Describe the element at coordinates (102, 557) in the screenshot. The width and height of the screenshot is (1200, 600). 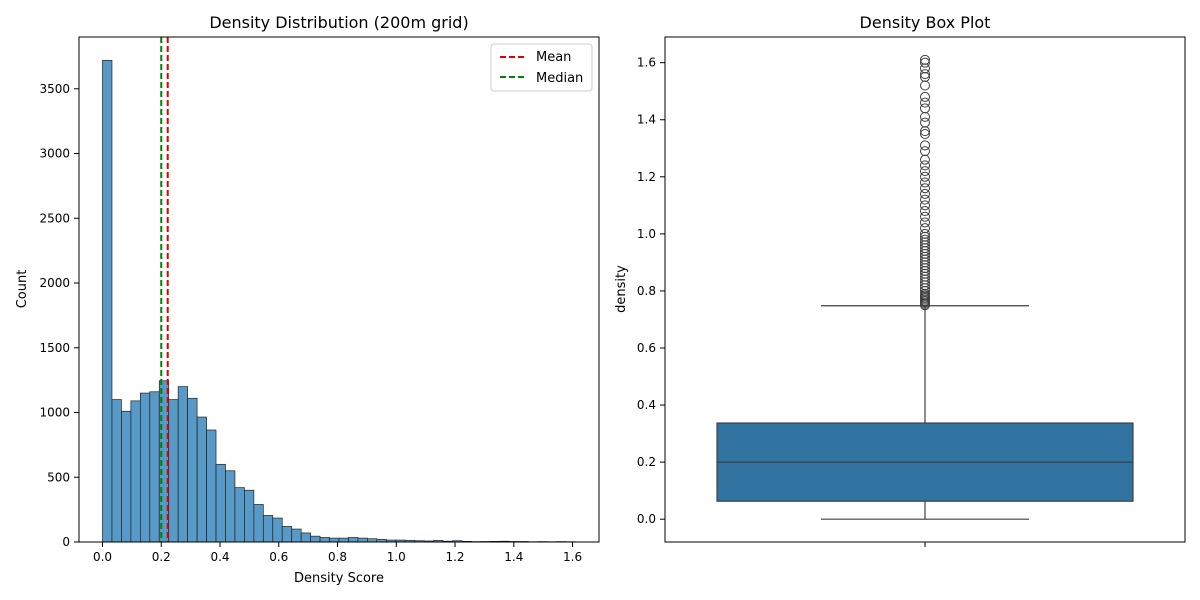
I see `x-tick-label: 0.0` at that location.